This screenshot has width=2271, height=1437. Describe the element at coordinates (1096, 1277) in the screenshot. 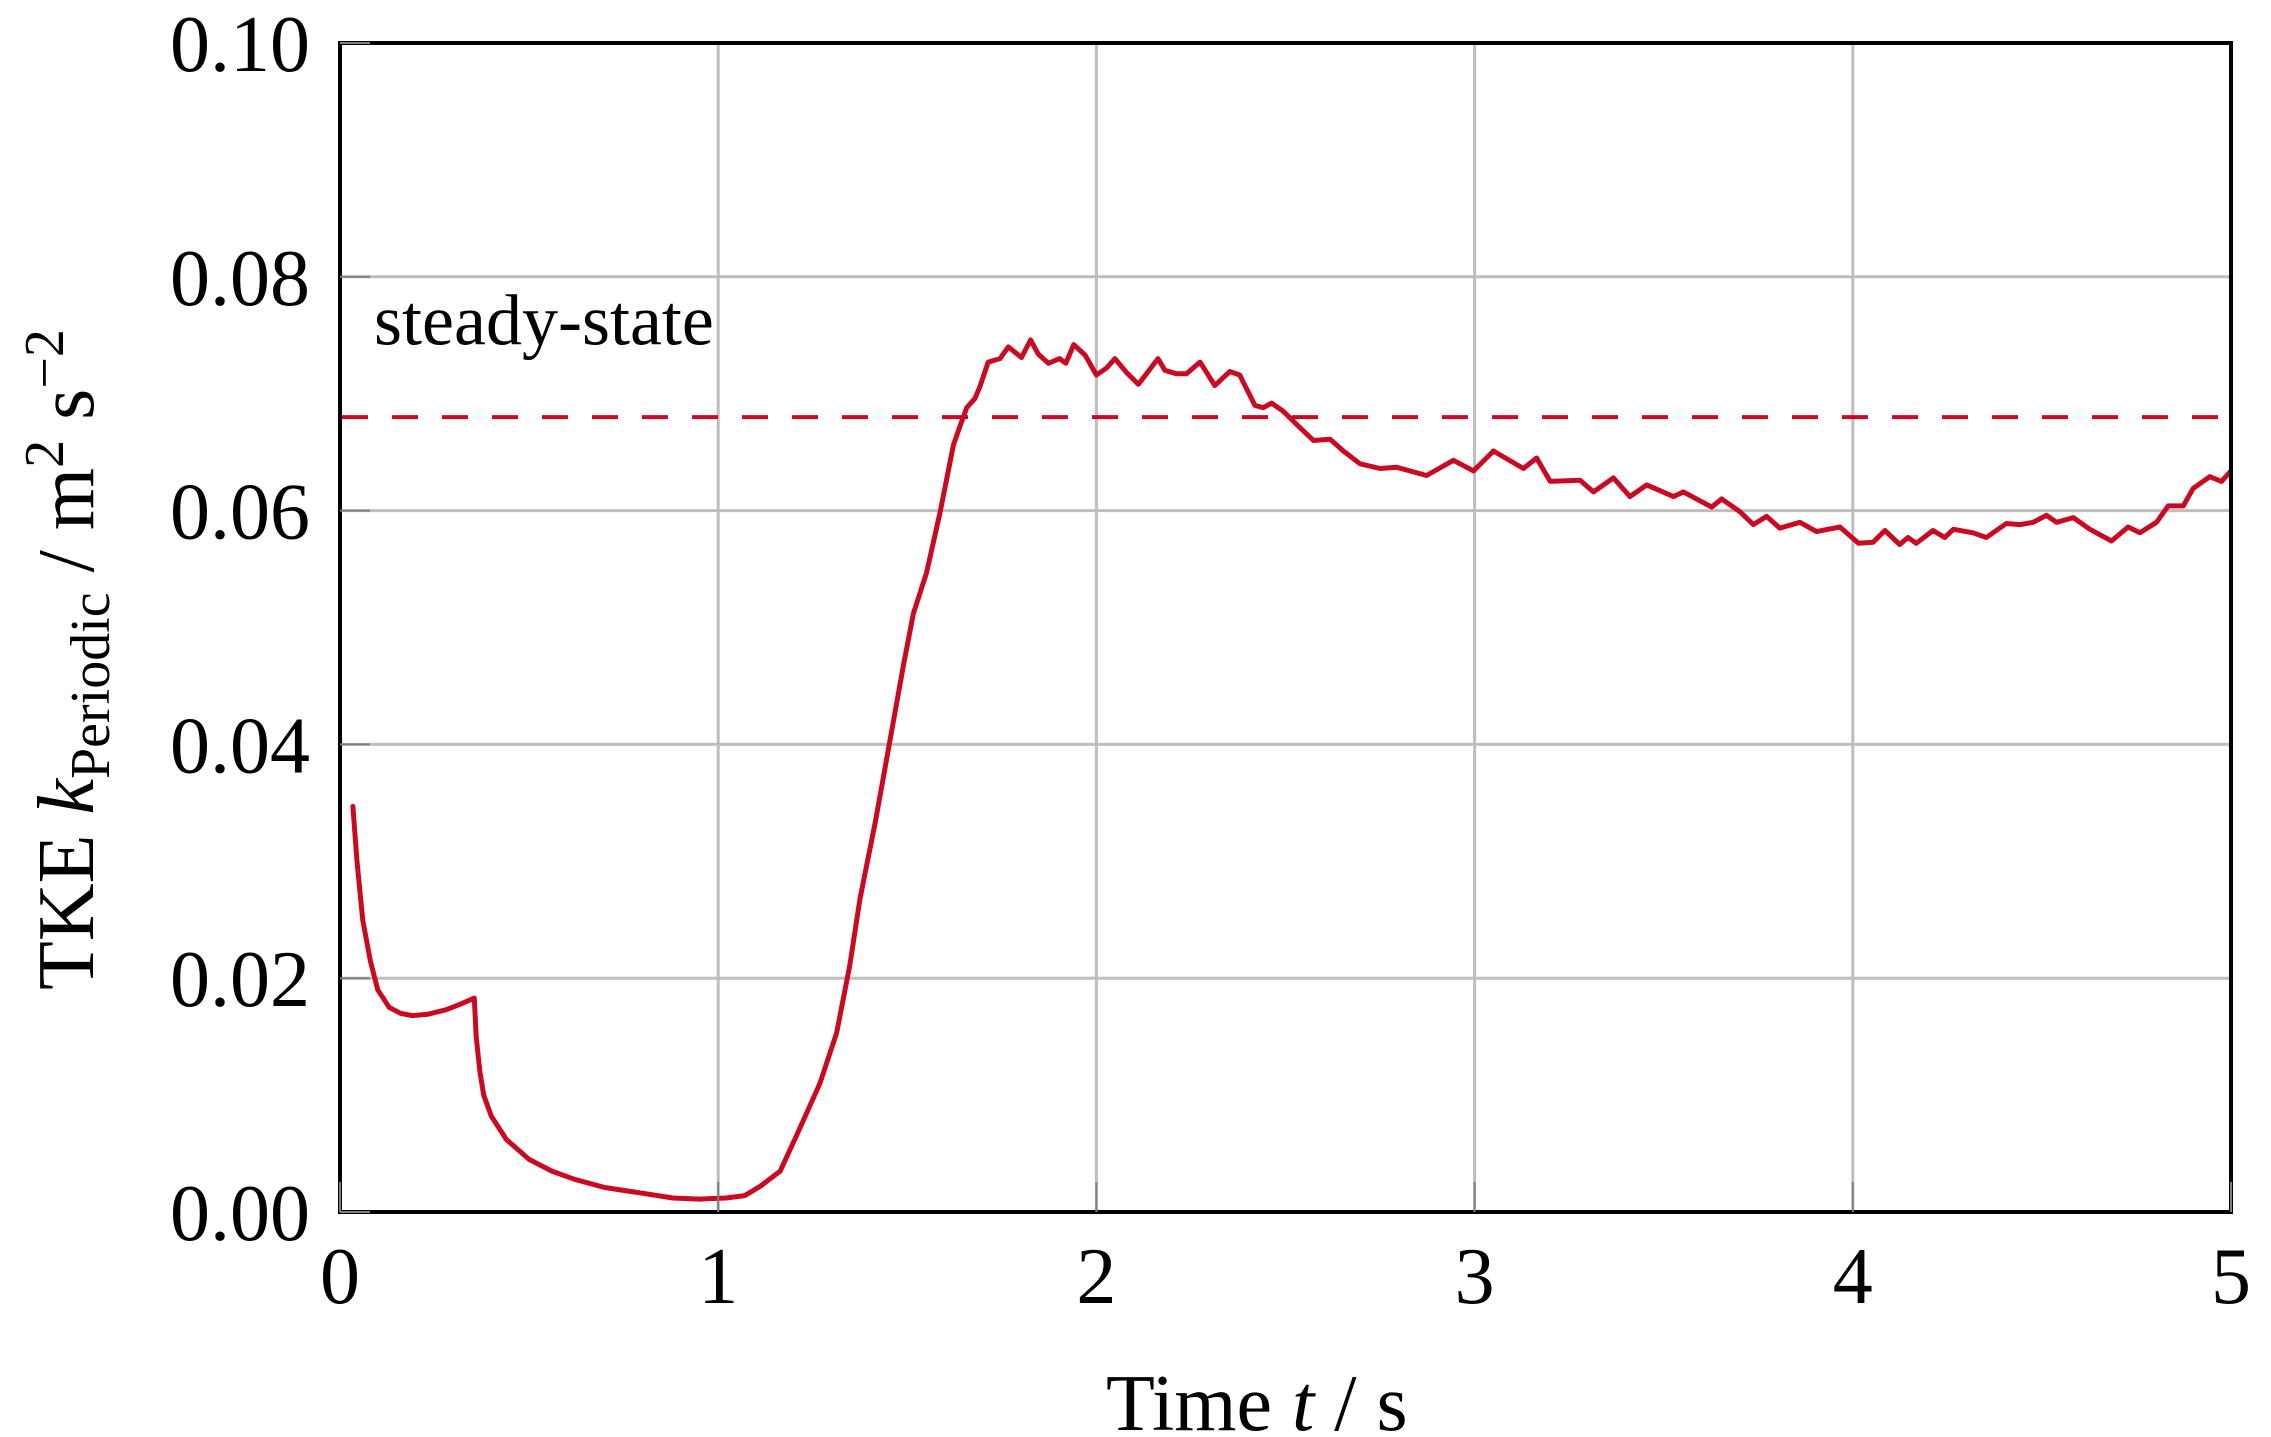

I see `x-tick-label: 2` at that location.